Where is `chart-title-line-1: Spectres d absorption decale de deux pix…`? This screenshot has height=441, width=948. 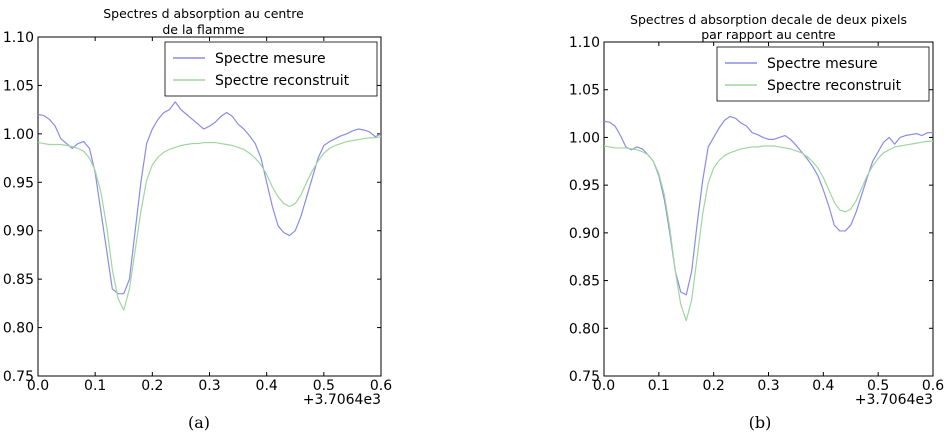 chart-title-line-1: Spectres d absorption decale de deux pix… is located at coordinates (768, 19).